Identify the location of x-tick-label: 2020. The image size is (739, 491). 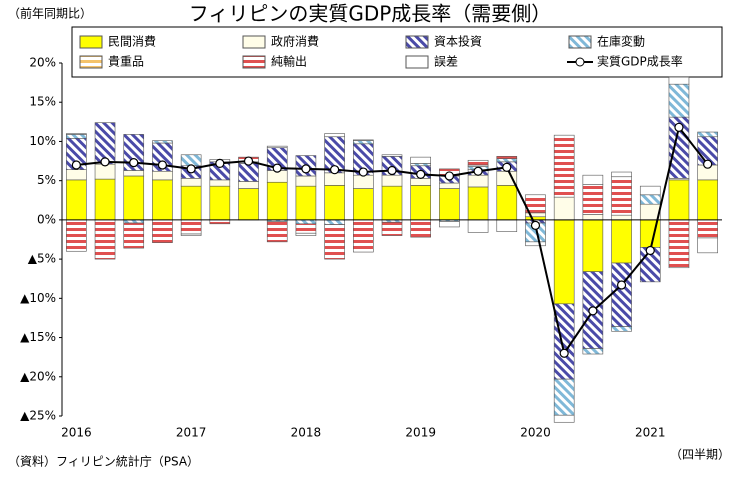
(535, 433).